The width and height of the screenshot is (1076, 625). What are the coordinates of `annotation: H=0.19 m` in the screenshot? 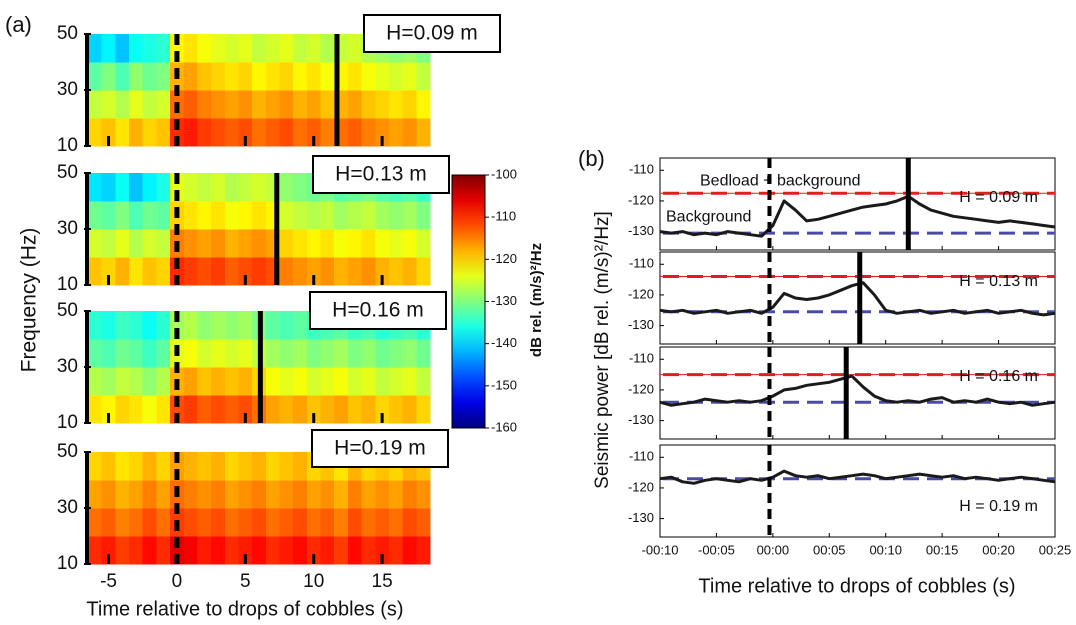 It's located at (380, 448).